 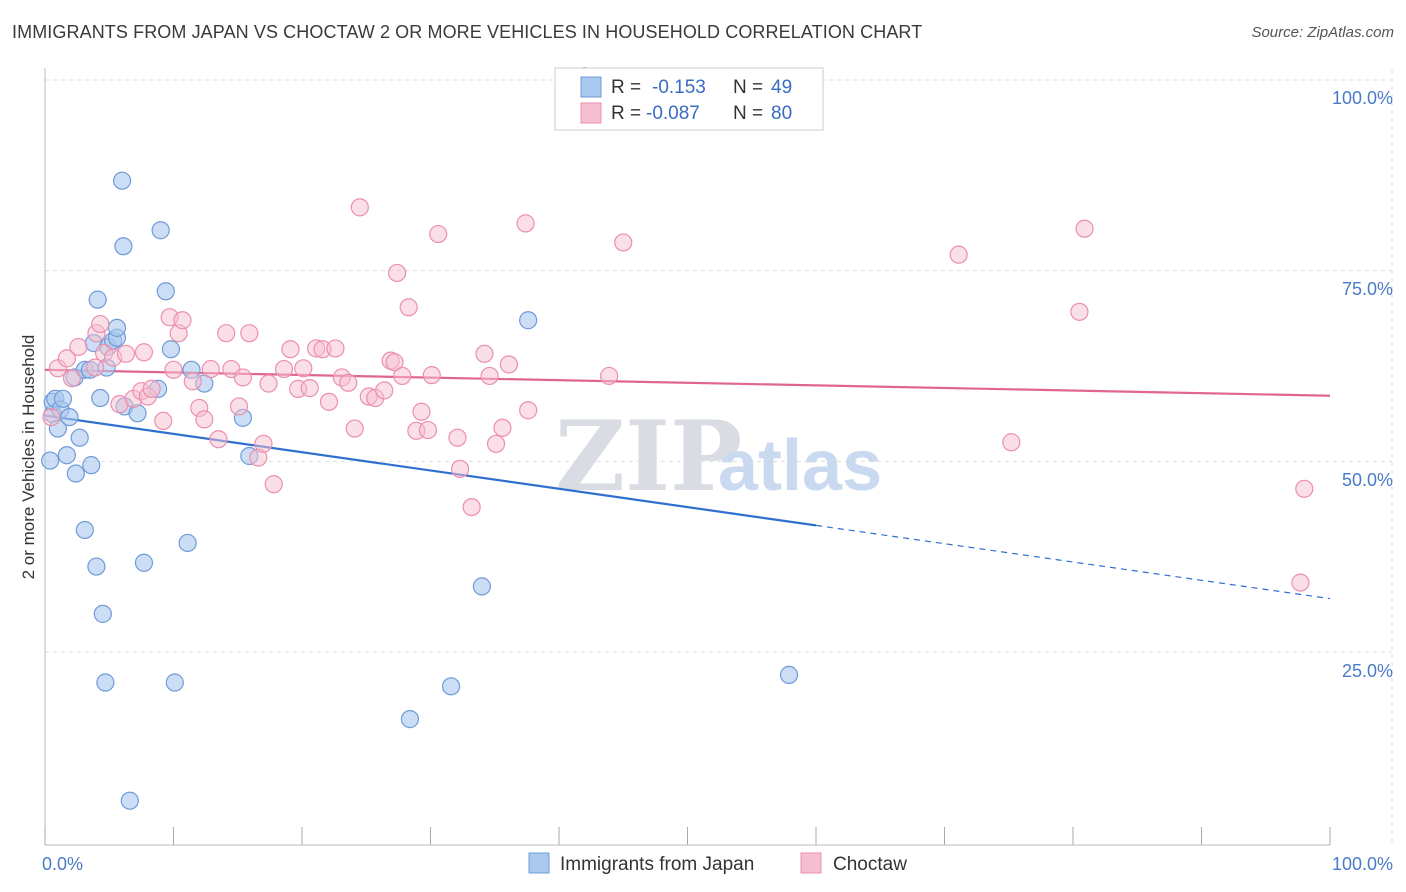 What do you see at coordinates (62, 864) in the screenshot?
I see `x-tick-label-0: 0.0%` at bounding box center [62, 864].